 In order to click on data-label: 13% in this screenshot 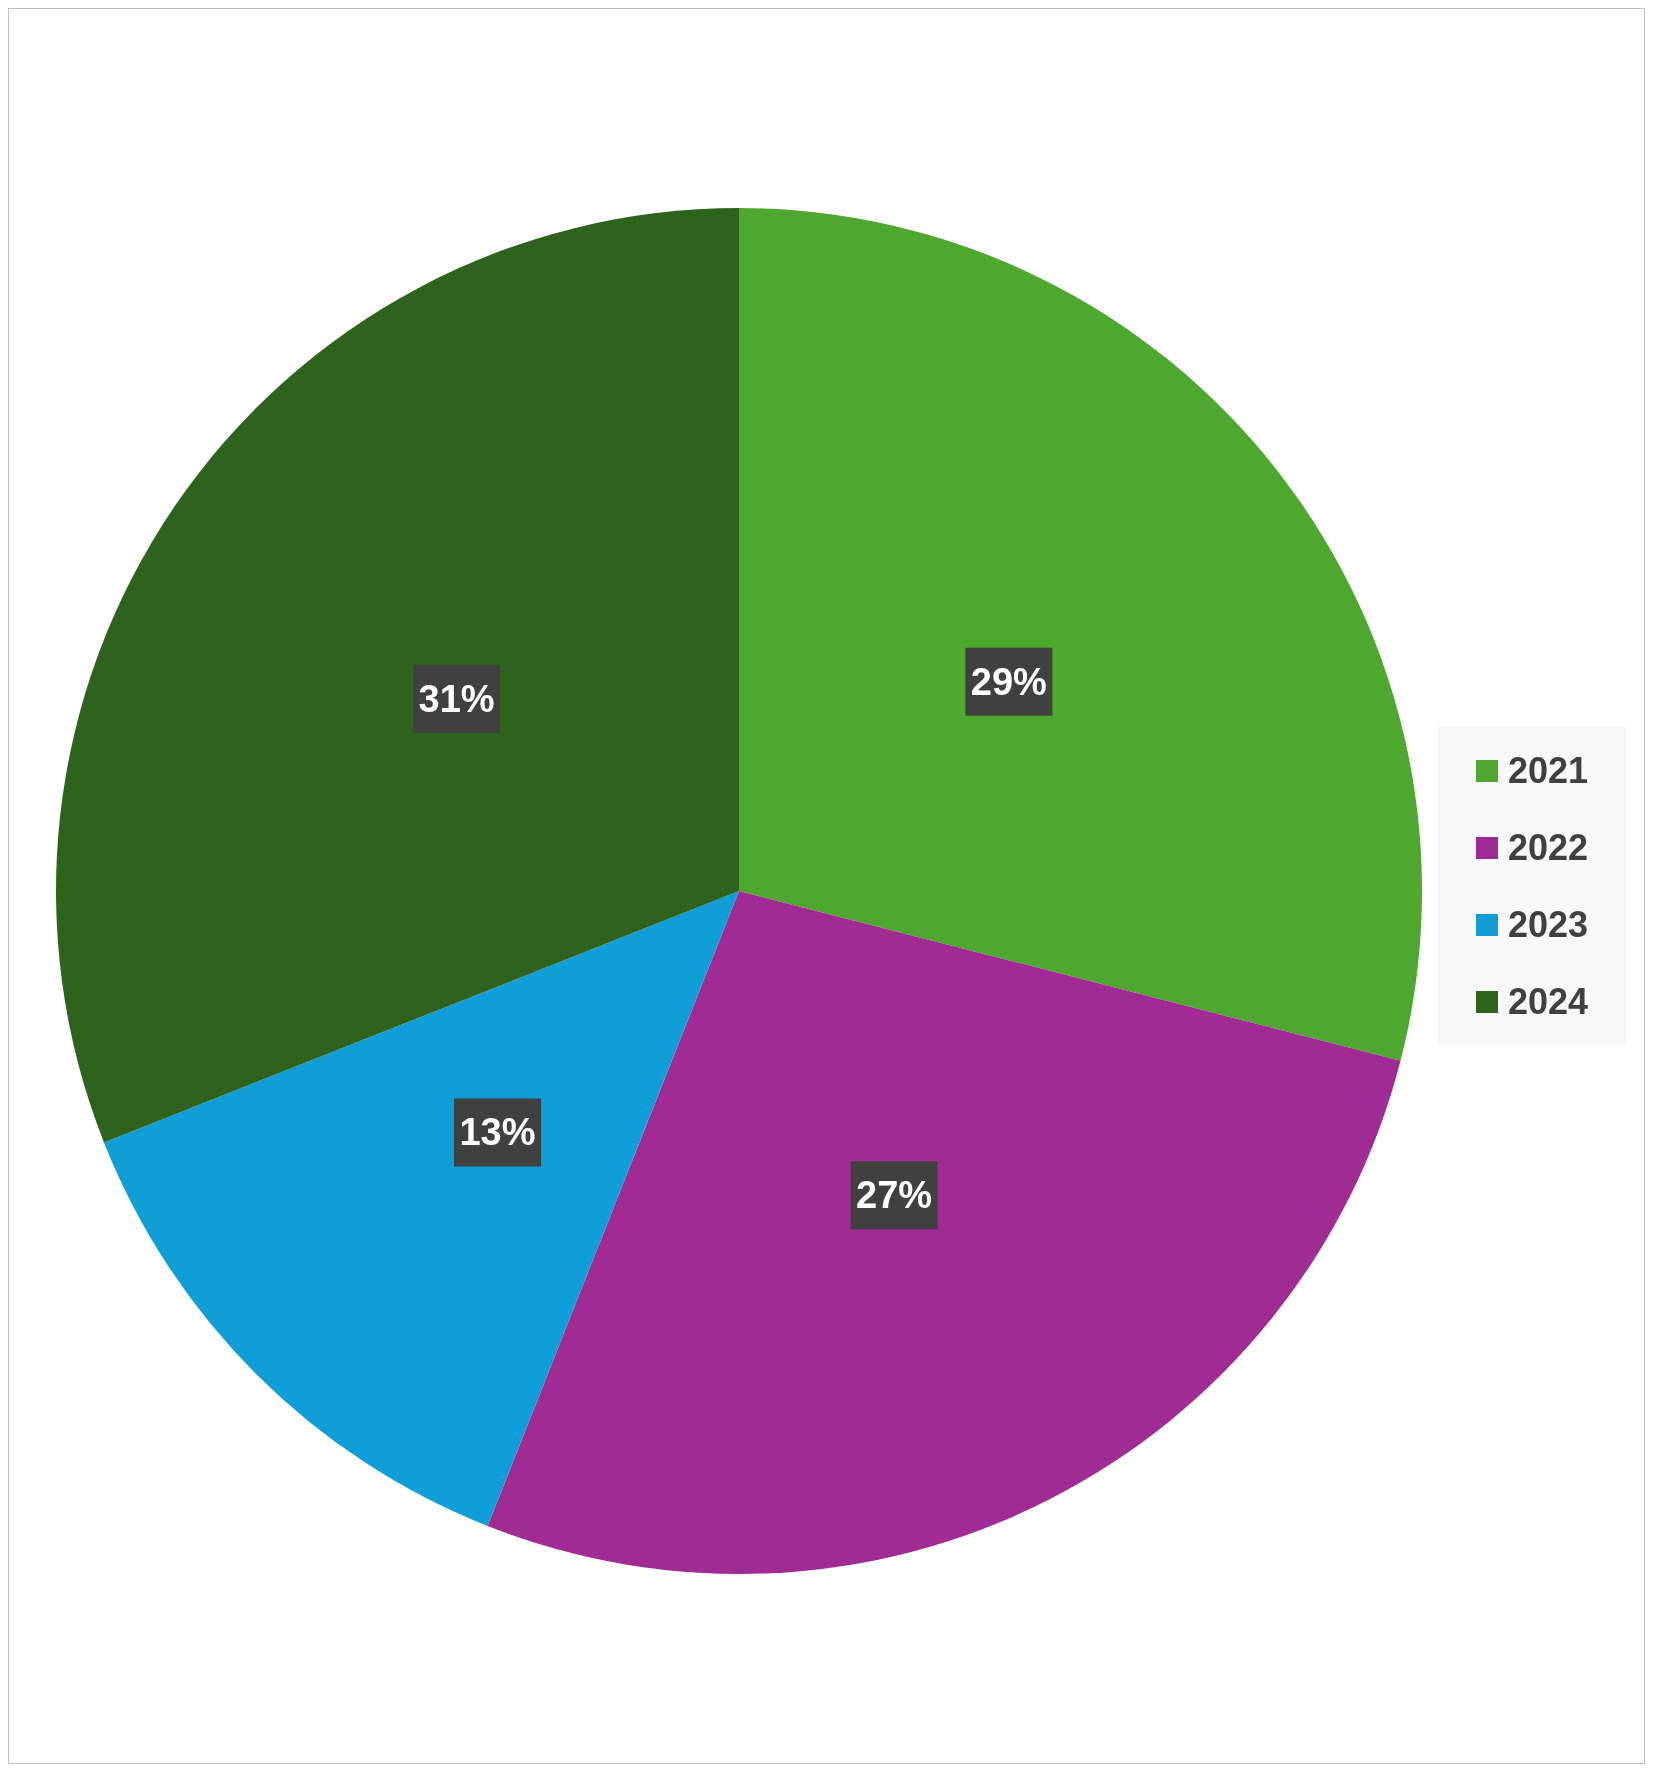, I will do `click(497, 1132)`.